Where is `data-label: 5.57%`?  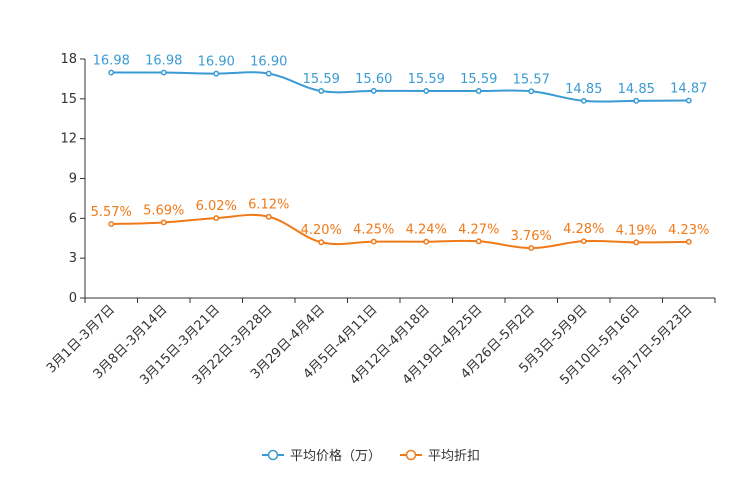 data-label: 5.57% is located at coordinates (111, 212).